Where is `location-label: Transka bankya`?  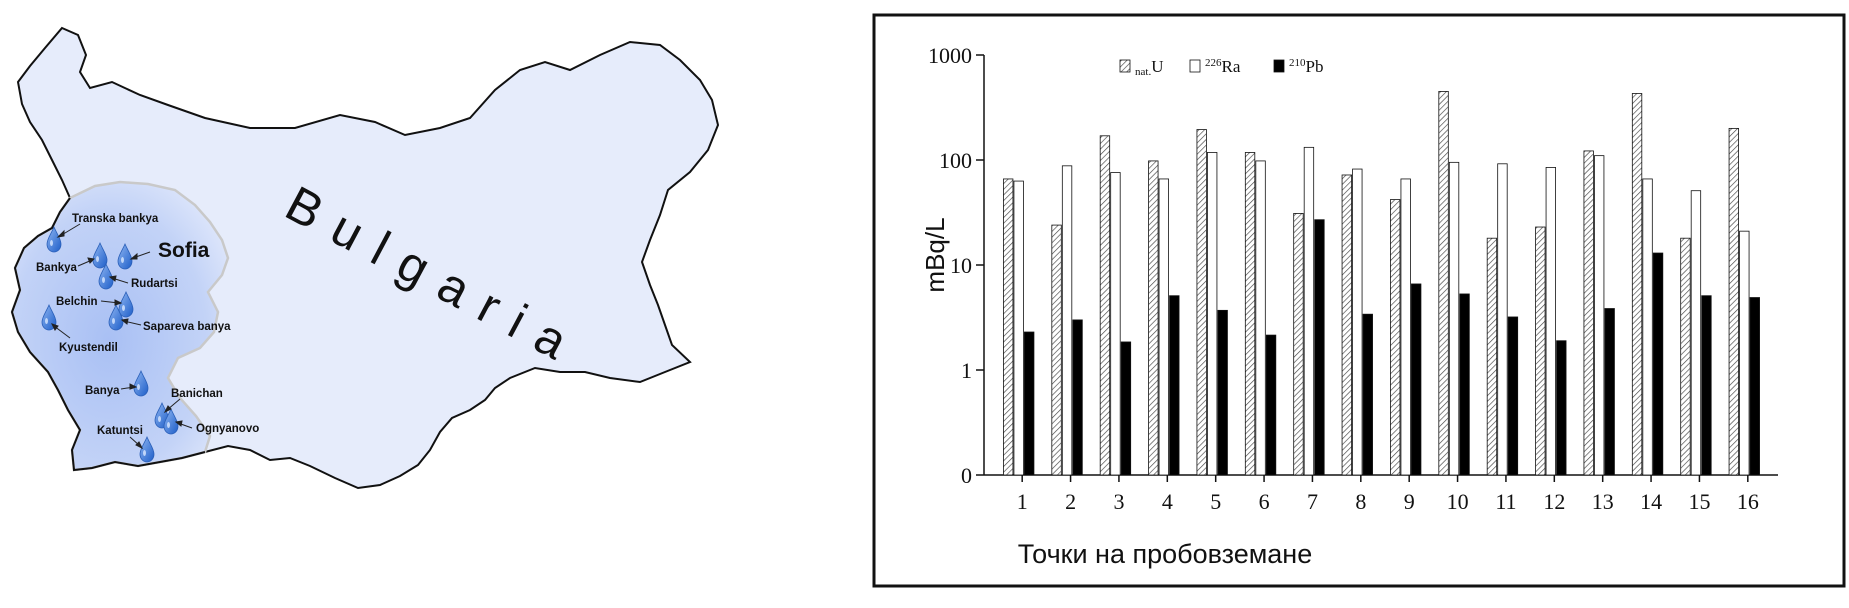 location-label: Transka bankya is located at coordinates (115, 219).